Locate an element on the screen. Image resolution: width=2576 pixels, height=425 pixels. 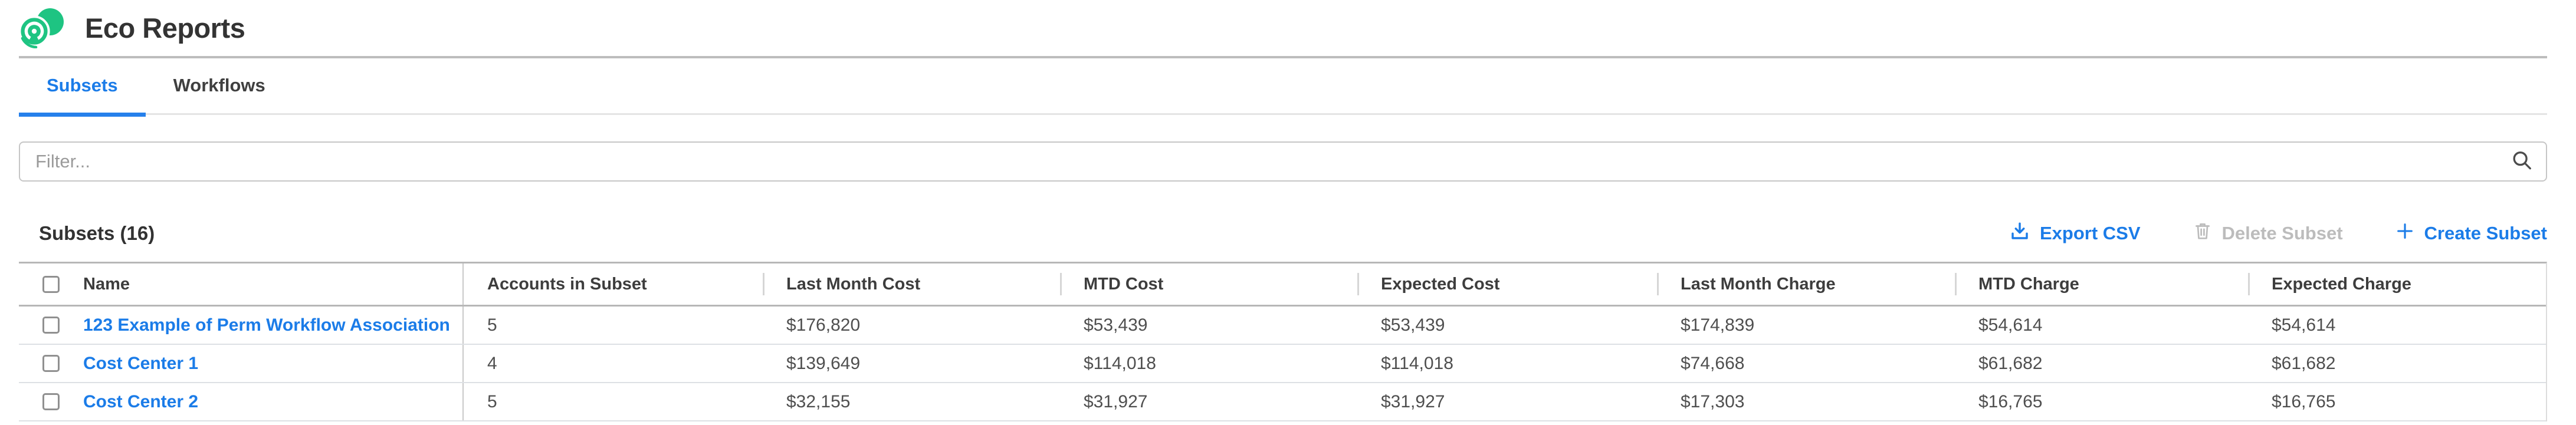
mtd-cost-cell: $114,018 is located at coordinates (1120, 363).